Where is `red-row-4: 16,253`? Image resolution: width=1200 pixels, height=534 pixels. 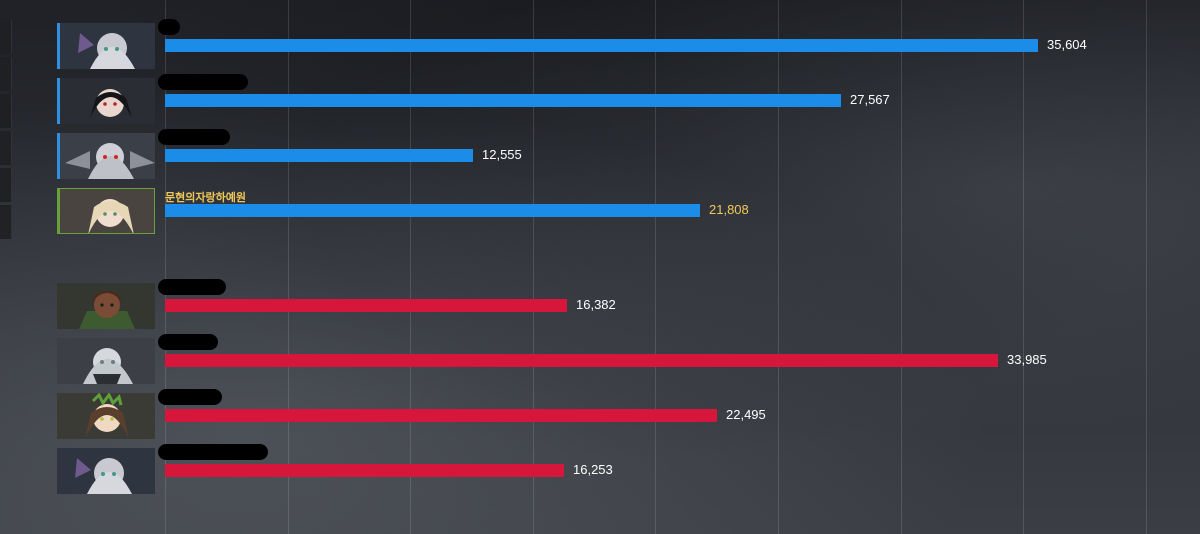
red-row-4: 16,253 is located at coordinates (600, 471).